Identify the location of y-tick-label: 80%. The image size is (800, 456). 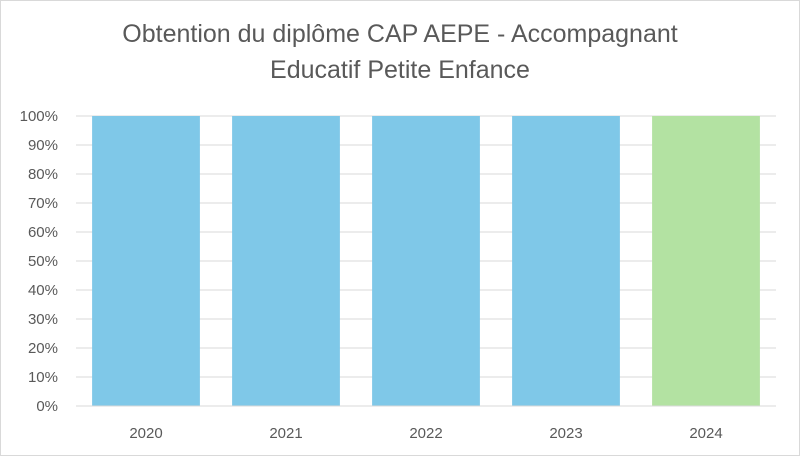
(43, 174).